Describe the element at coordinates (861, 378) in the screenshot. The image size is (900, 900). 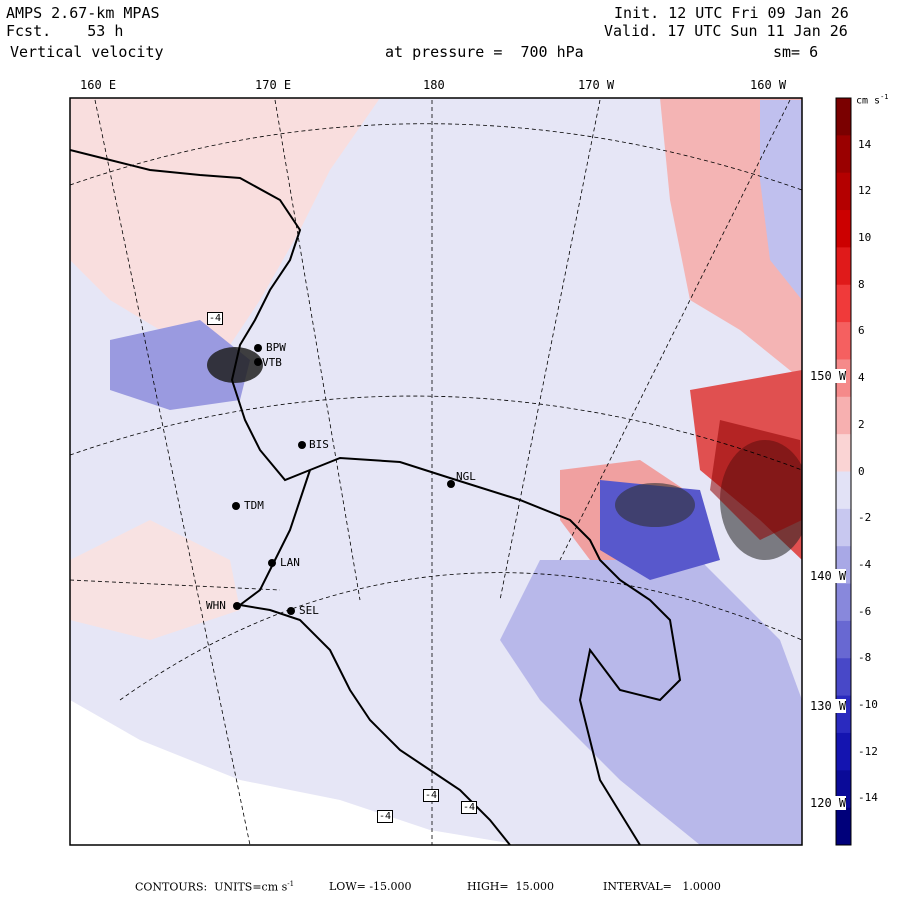
I see `colorbar-tick-label: 4` at that location.